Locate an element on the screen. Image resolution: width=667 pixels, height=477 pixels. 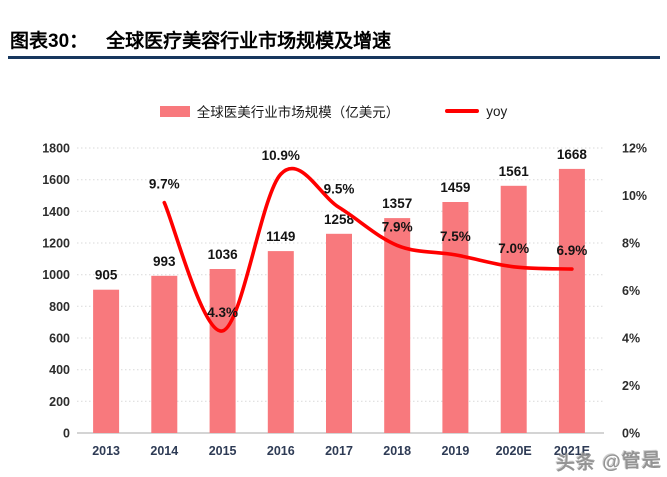
svg-text: 1400 is located at coordinates (56, 212).